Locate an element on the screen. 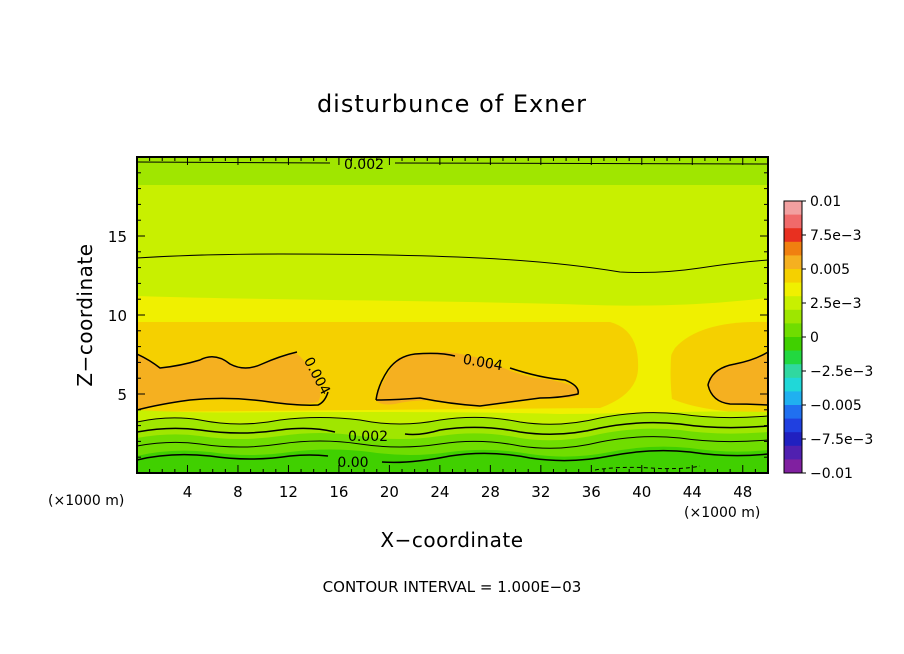 The image size is (904, 654). y-axis-label: Z−coordinate is located at coordinates (85, 314).